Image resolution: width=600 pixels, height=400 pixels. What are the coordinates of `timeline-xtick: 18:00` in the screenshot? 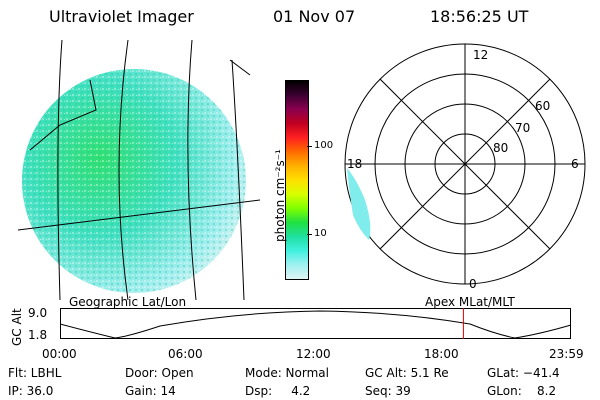 It's located at (441, 354).